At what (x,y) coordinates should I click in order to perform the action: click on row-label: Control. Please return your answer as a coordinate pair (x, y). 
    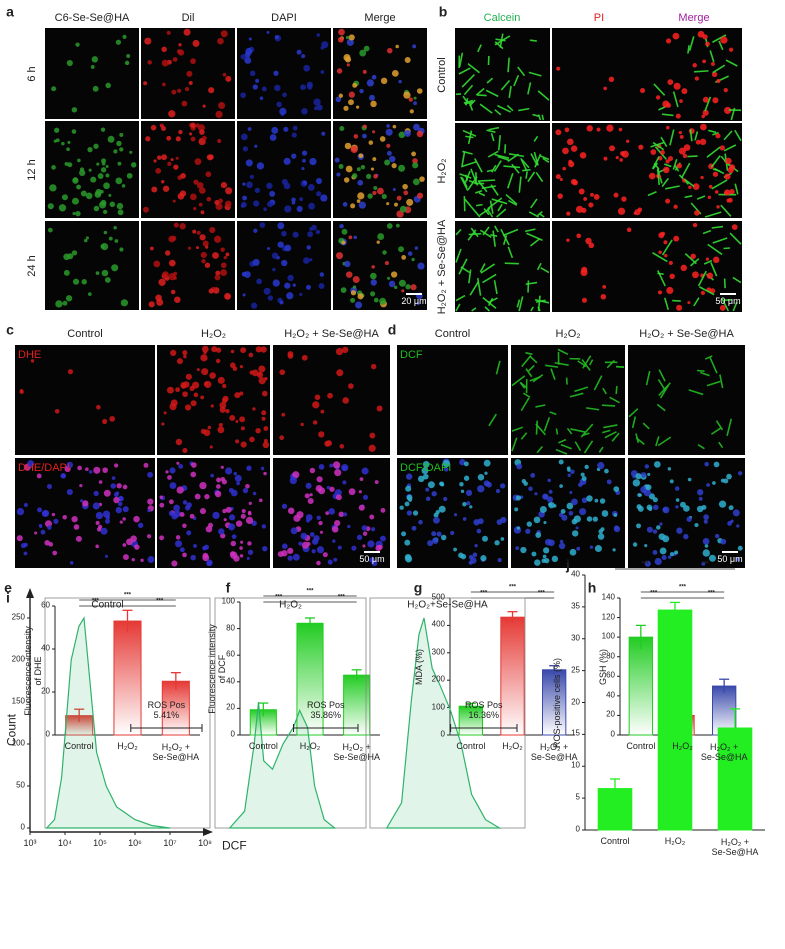
    Looking at the image, I should click on (441, 74).